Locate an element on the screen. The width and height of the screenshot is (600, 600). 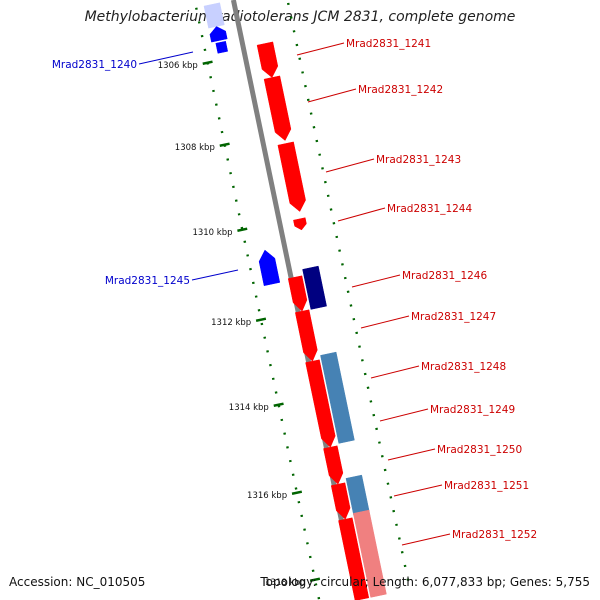
gene-1251-arrow is located at coordinates (340, 501).